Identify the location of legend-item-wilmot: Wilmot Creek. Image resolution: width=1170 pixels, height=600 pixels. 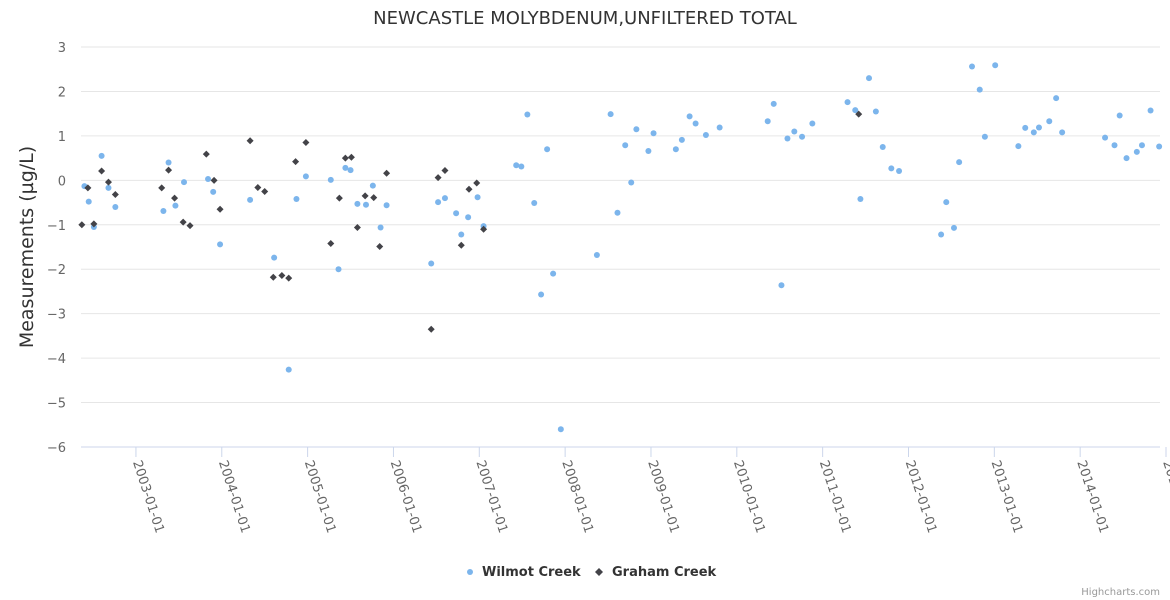
(524, 572).